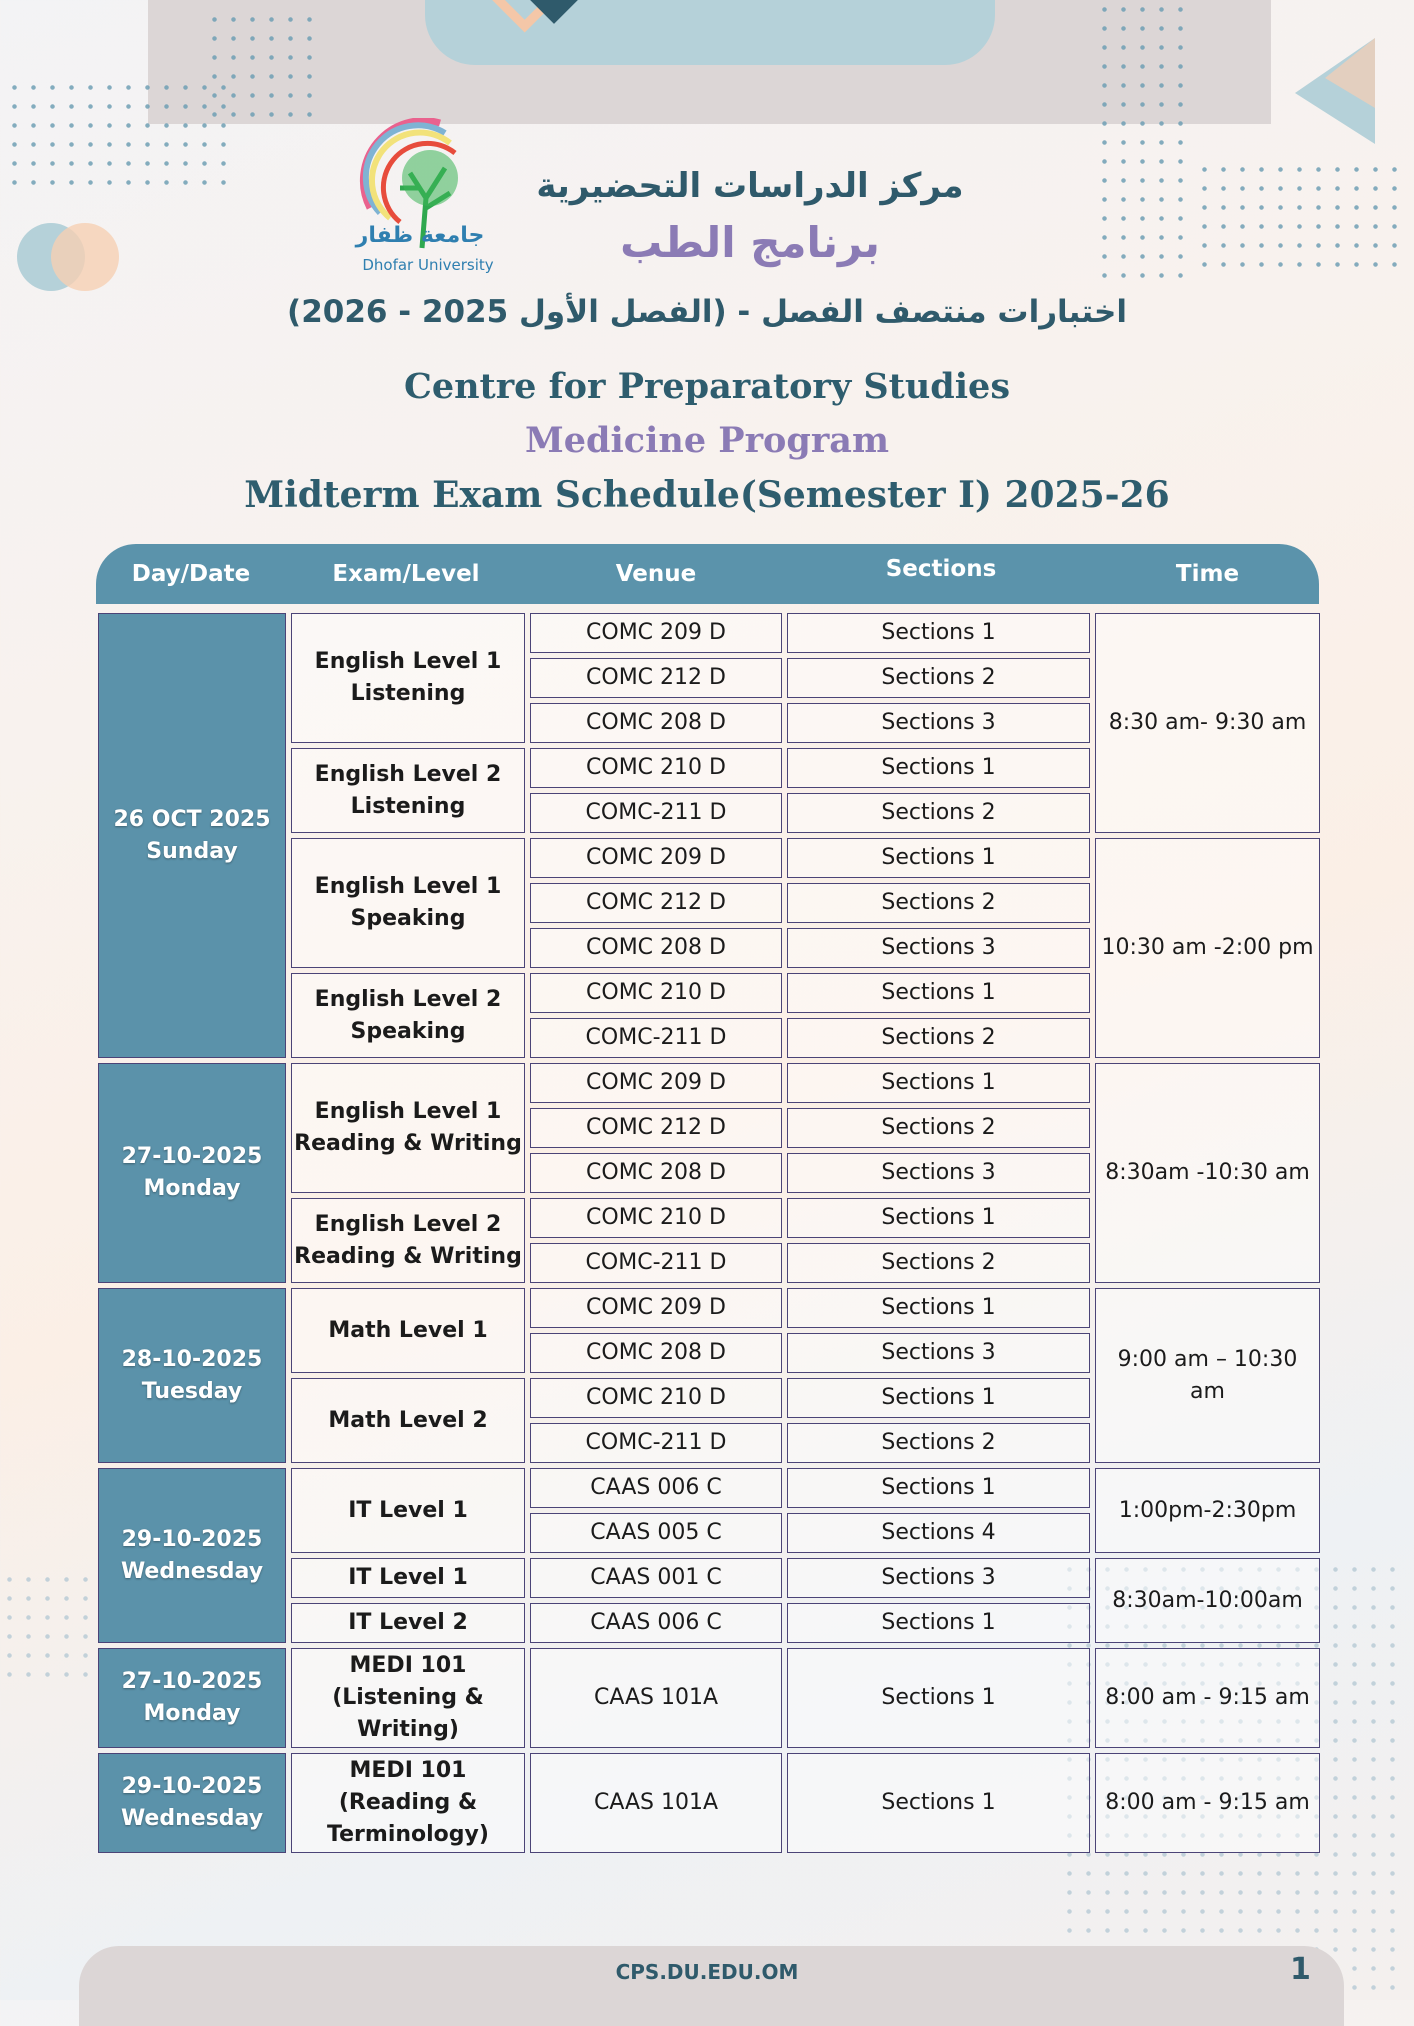 This screenshot has height=2026, width=1414. What do you see at coordinates (938, 1533) in the screenshot?
I see `sections-cell: Sections 4` at bounding box center [938, 1533].